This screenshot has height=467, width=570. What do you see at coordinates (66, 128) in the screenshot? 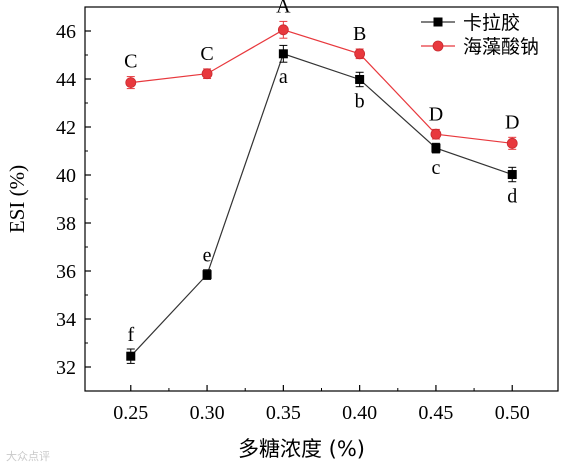
I see `y-tick-label: 42` at bounding box center [66, 128].